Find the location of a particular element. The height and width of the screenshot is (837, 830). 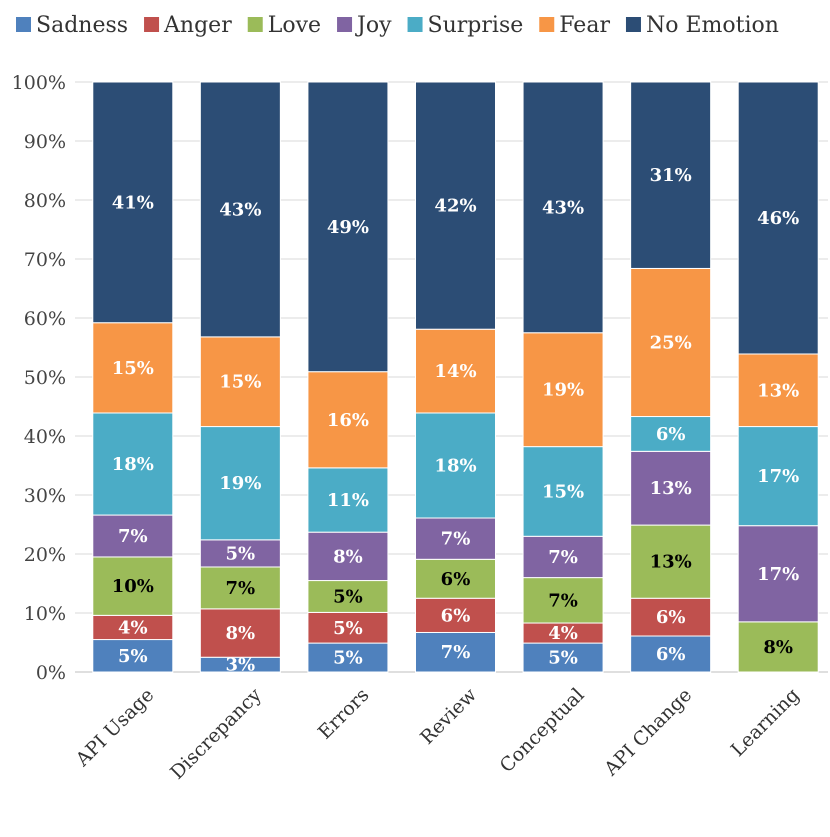

x-tick-label: Conceptual is located at coordinates (542, 730).